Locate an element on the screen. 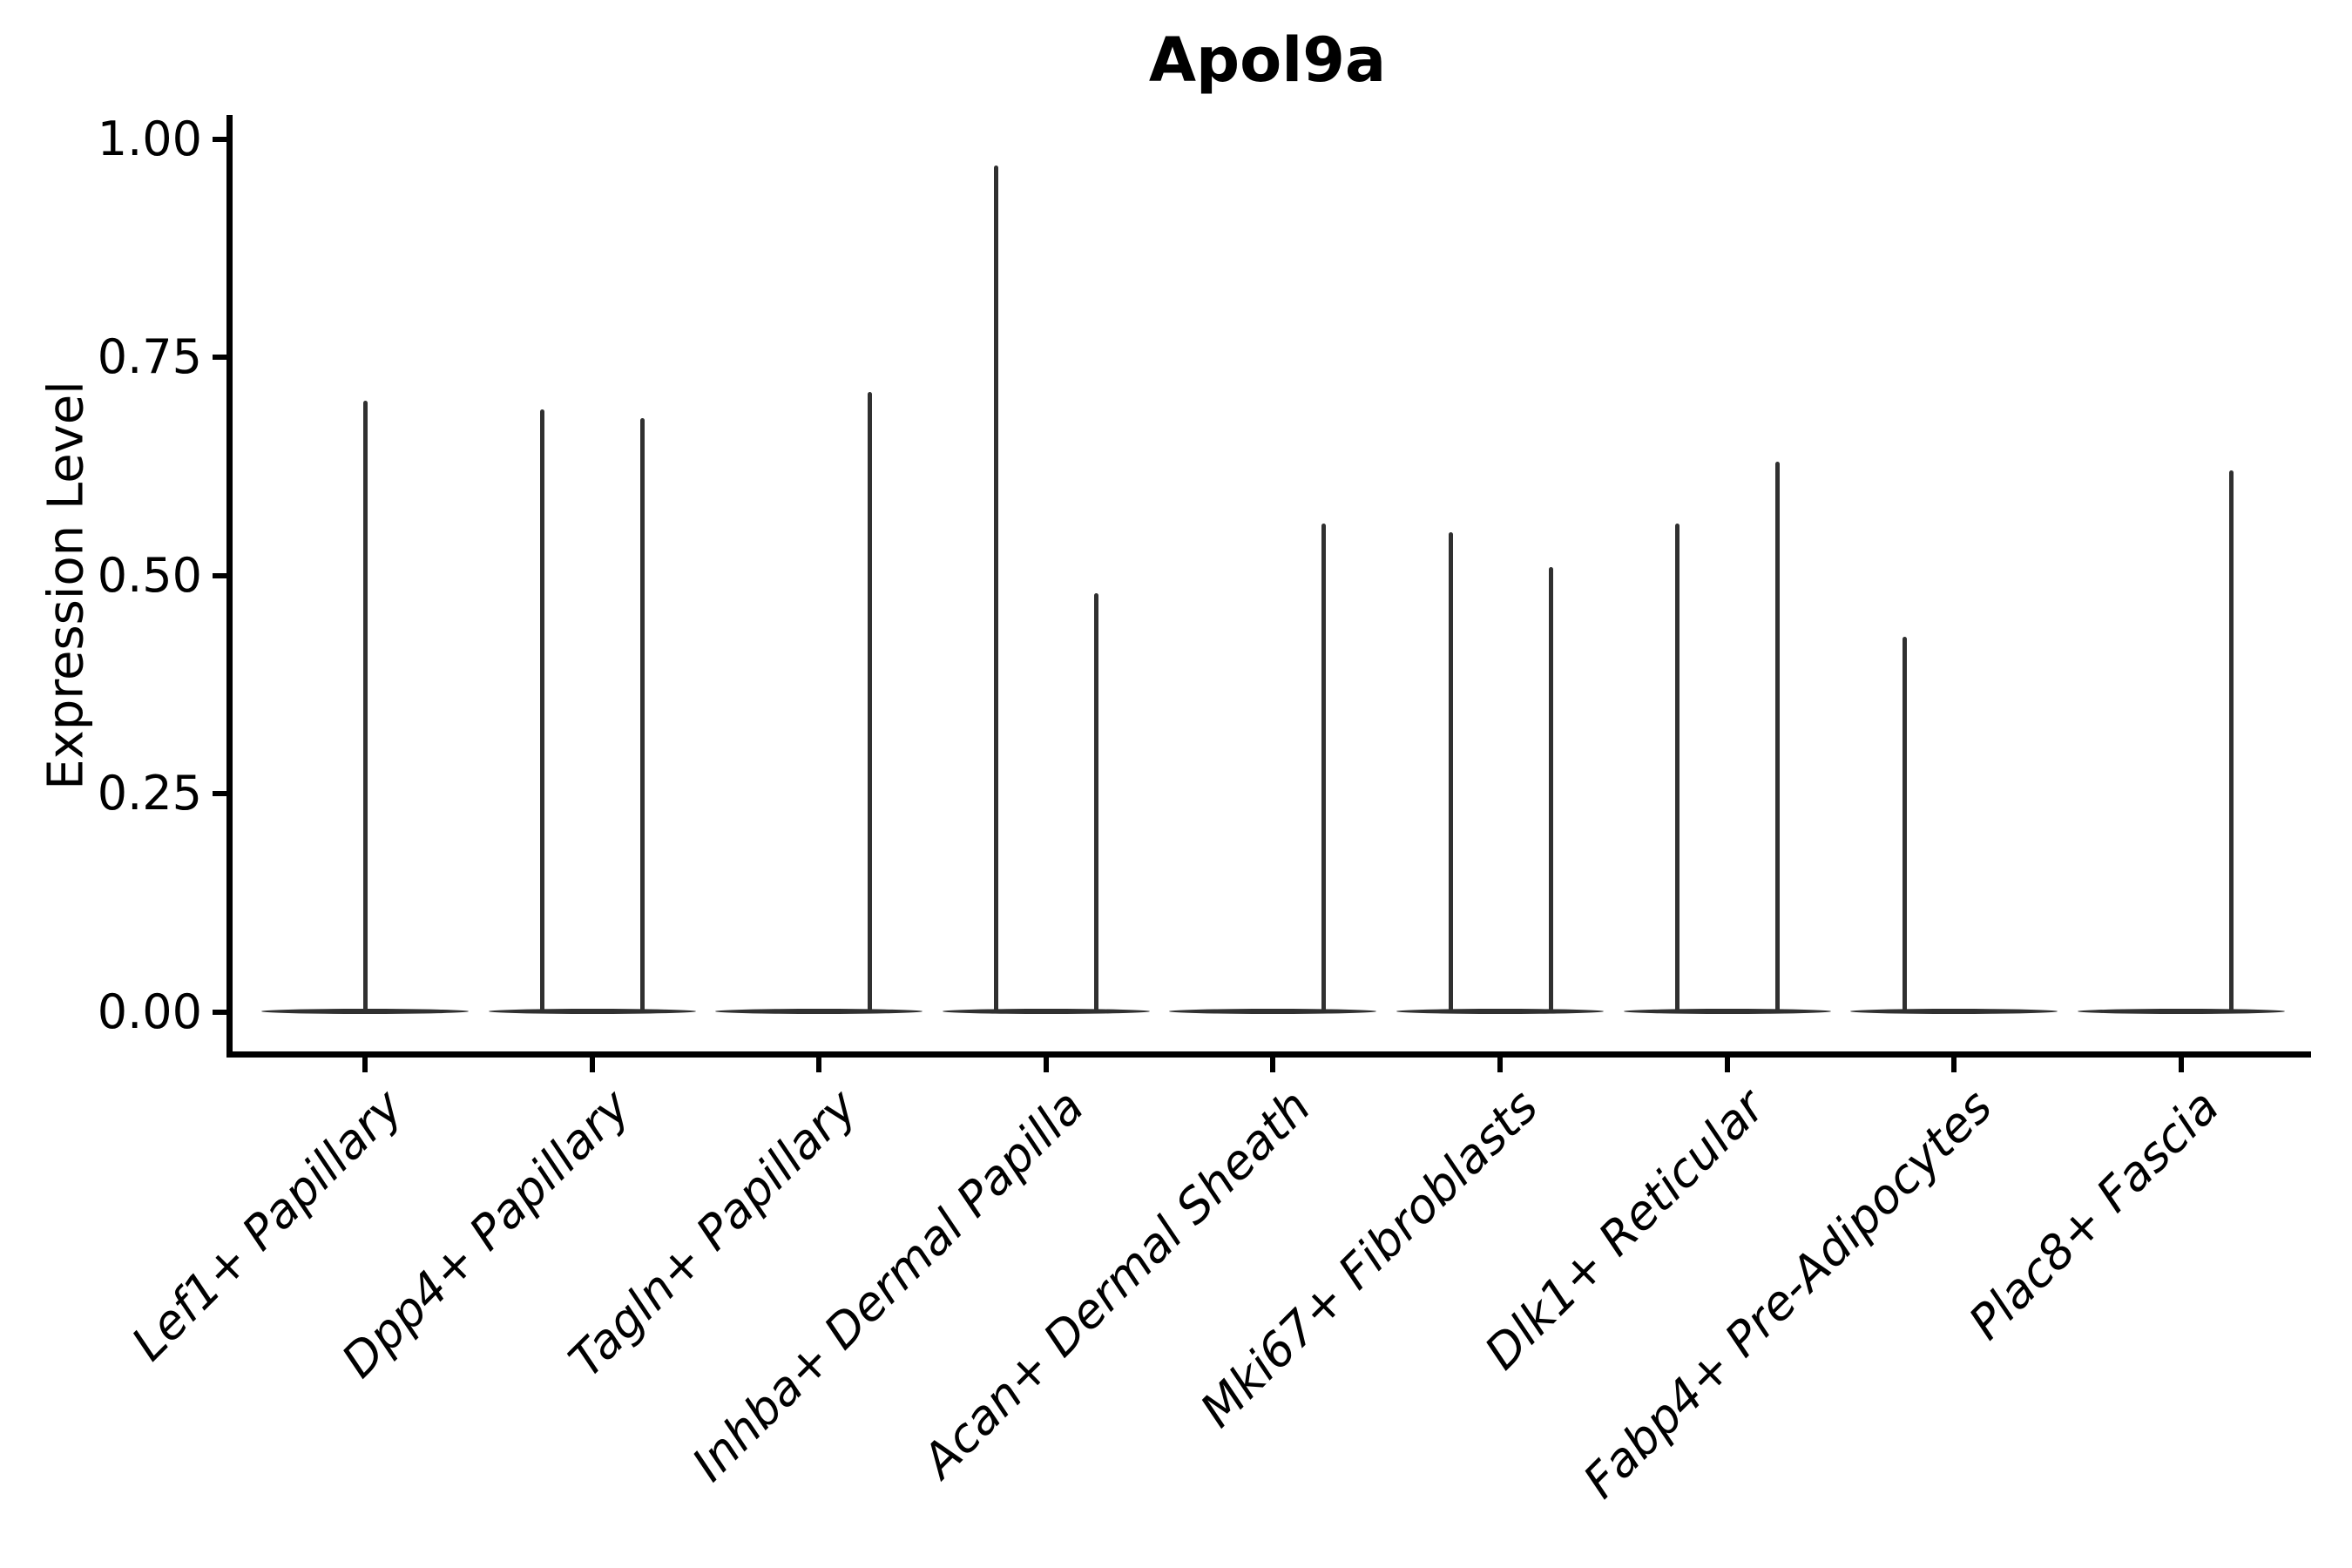 This screenshot has height=1568, width=2352. plot-title: Apol9a is located at coordinates (1267, 60).